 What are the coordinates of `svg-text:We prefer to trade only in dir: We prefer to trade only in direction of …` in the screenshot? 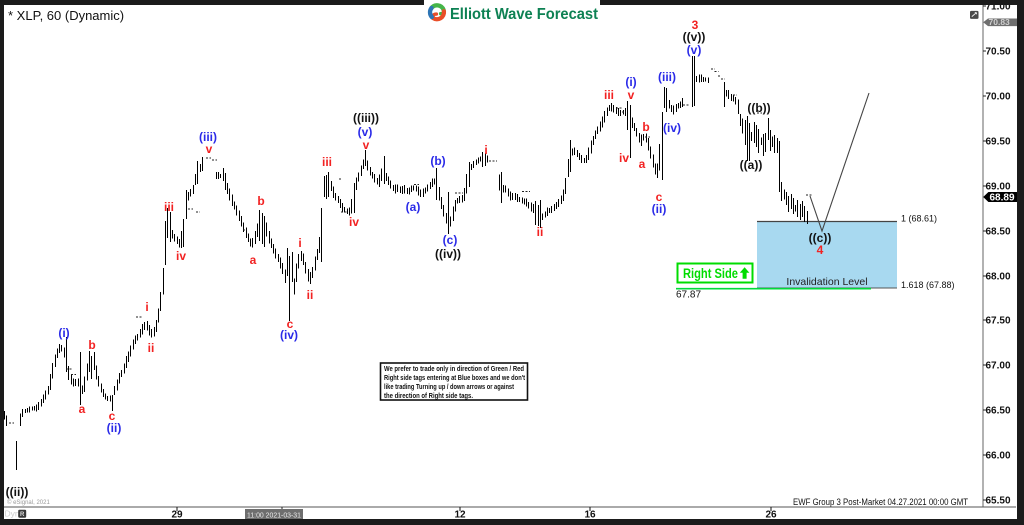 It's located at (454, 368).